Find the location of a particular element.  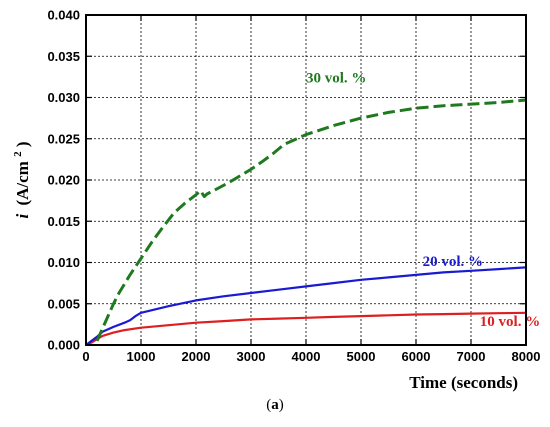

series-label: 30 vol. % is located at coordinates (336, 79).